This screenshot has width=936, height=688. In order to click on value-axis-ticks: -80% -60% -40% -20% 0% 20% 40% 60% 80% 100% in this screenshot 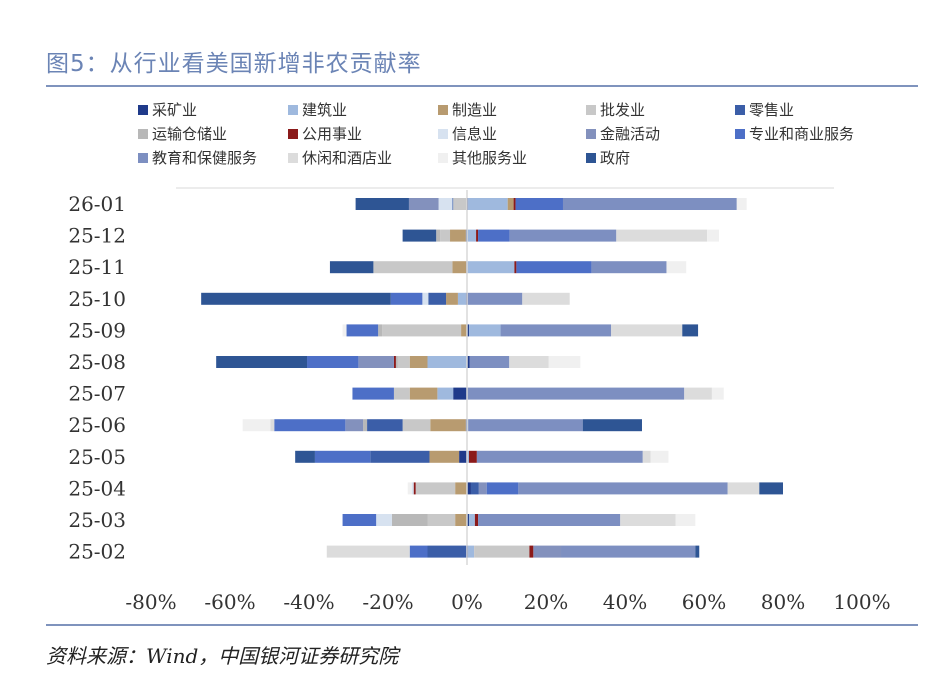, I will do `click(507, 602)`.